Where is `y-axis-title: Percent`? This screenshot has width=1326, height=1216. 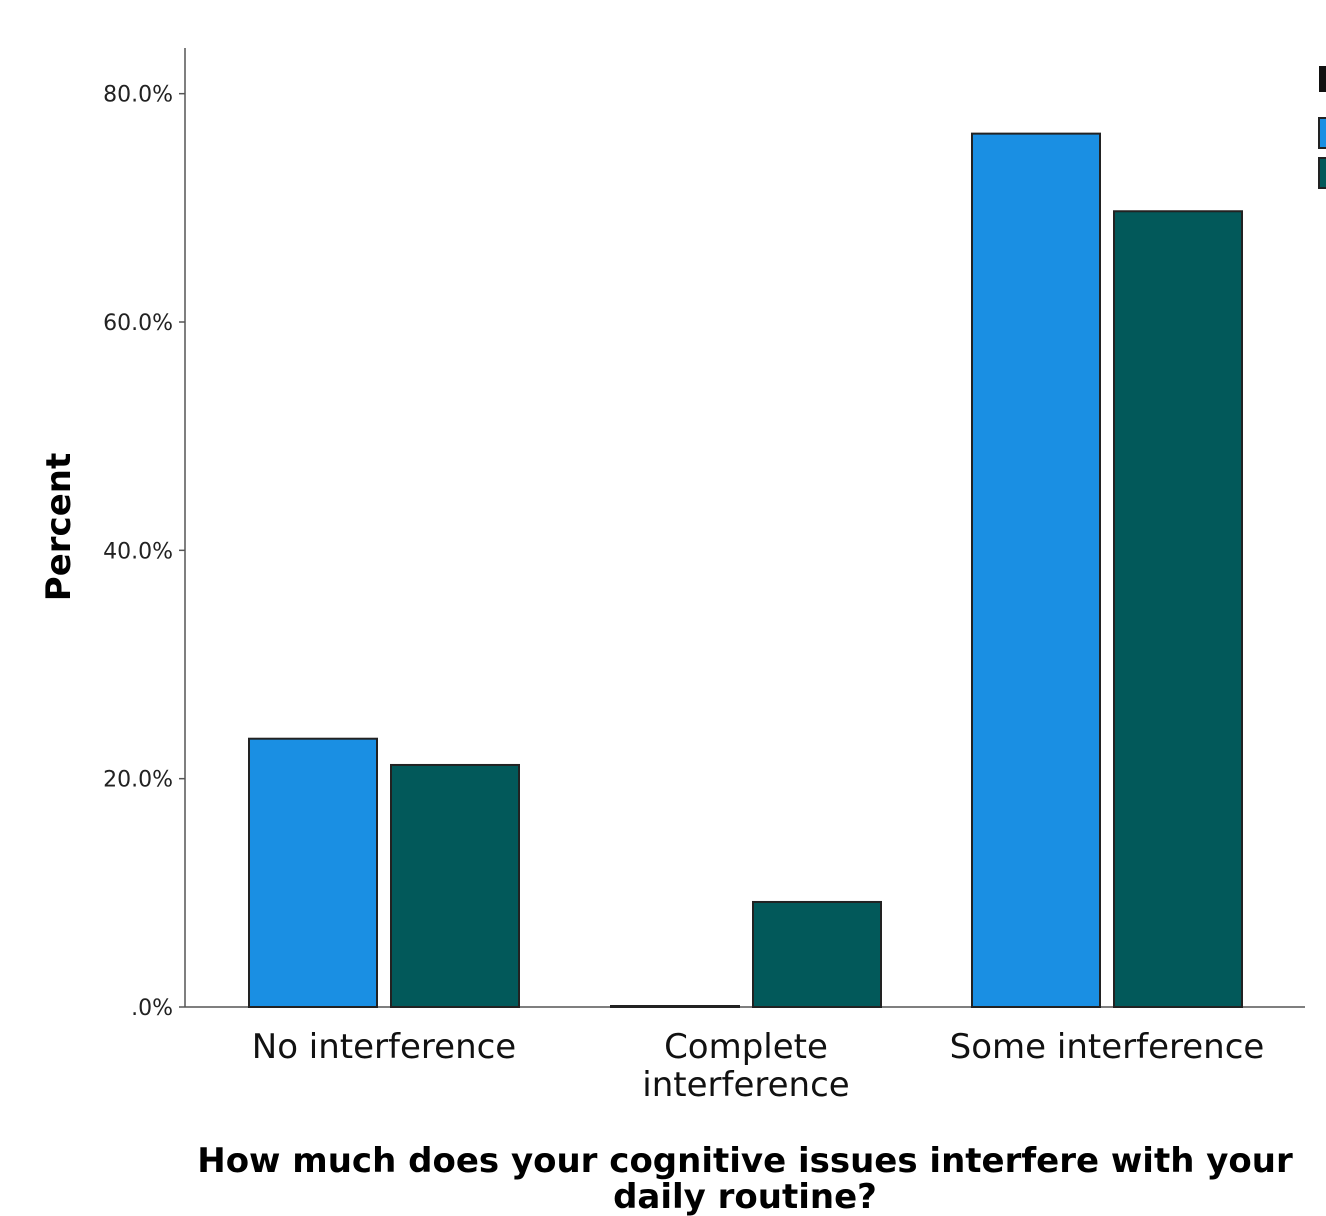 y-axis-title: Percent is located at coordinates (59, 527).